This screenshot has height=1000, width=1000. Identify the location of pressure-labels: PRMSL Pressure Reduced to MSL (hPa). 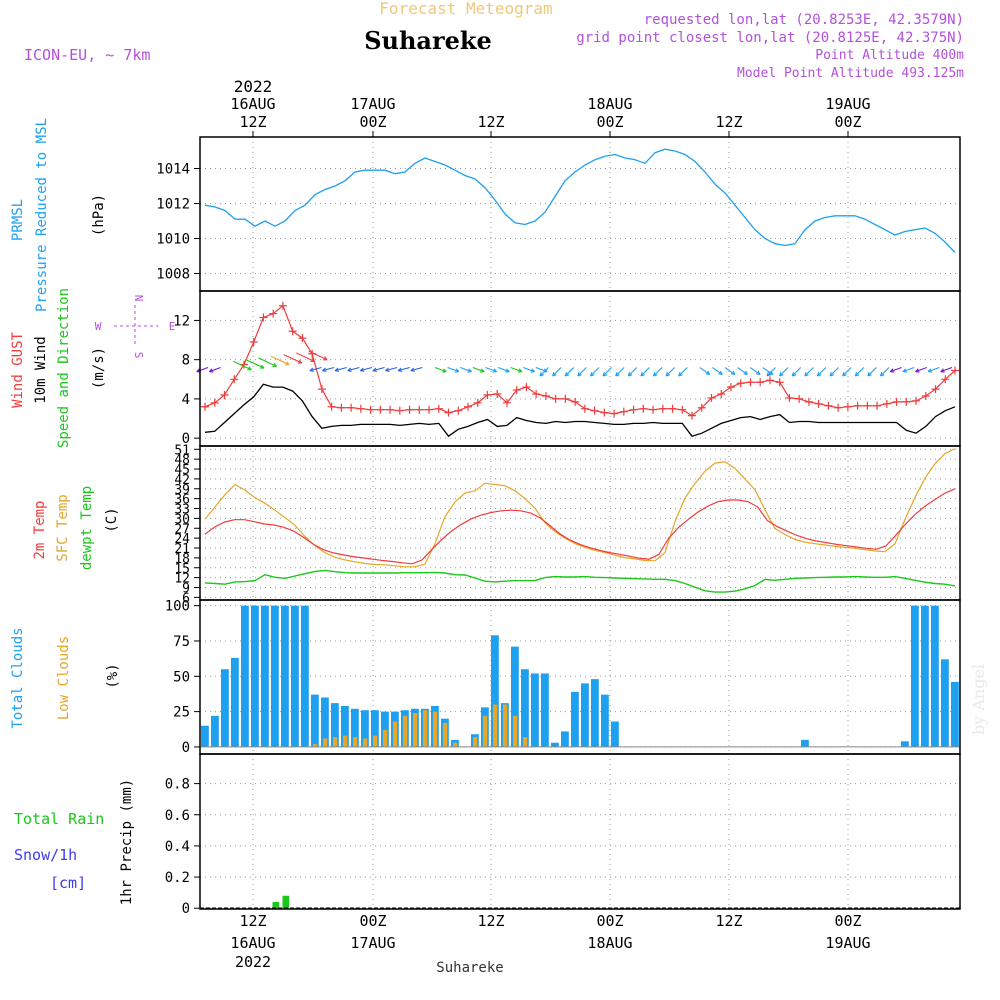
(58, 215).